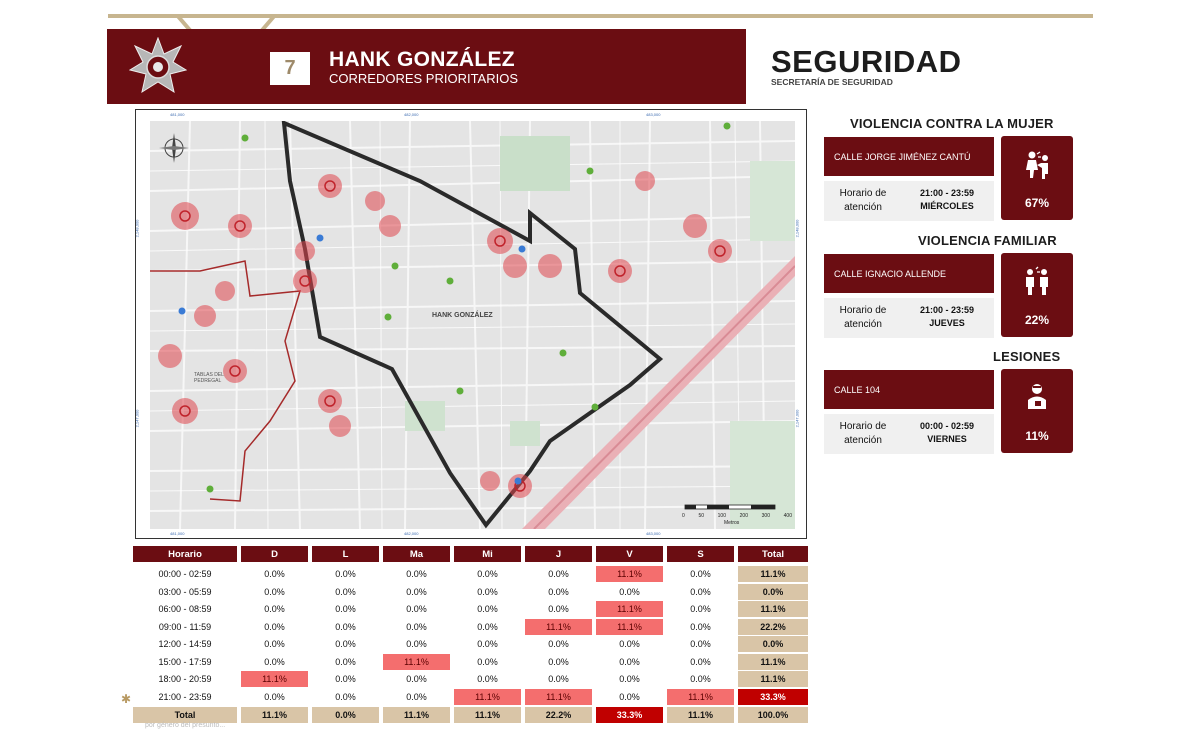 The image size is (1200, 740). What do you see at coordinates (411, 533) in the screenshot?
I see `map-coord-bottom-2: 482,000` at bounding box center [411, 533].